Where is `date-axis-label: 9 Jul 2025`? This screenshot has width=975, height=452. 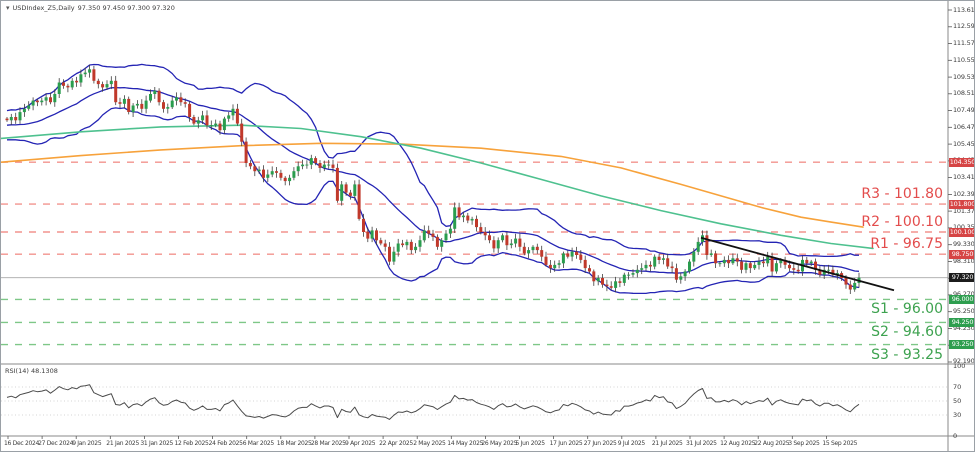
date-axis-label: 9 Jul 2025 is located at coordinates (631, 443).